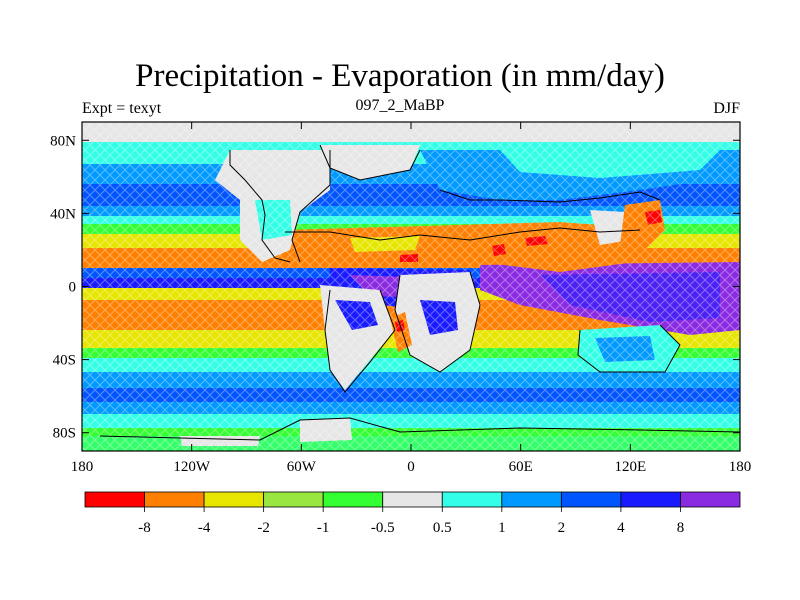 This screenshot has width=800, height=600. I want to click on legend-label: -1, so click(323, 528).